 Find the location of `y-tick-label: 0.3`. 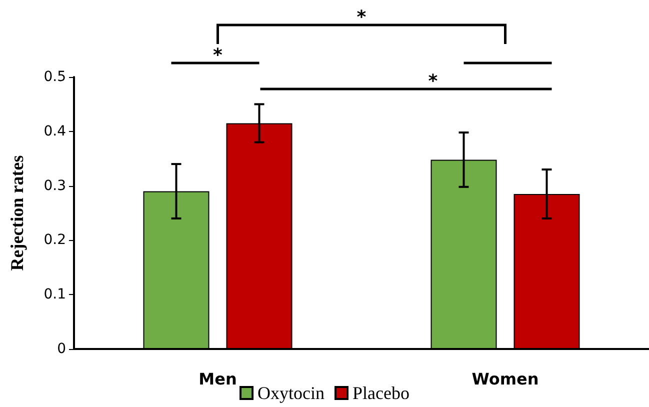

y-tick-label: 0.3 is located at coordinates (55, 186).